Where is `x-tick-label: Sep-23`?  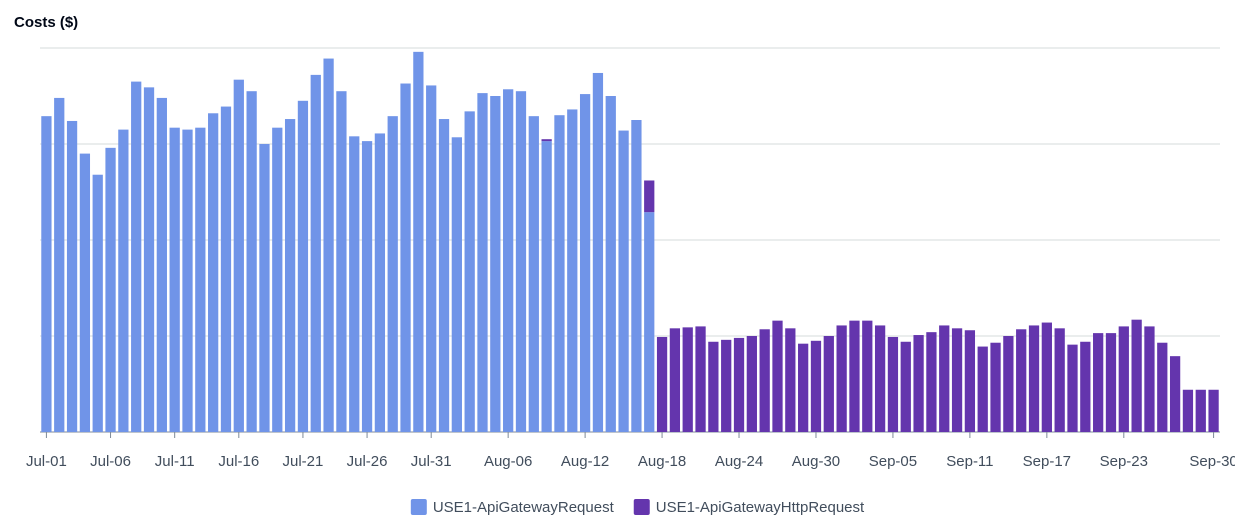
x-tick-label: Sep-23 is located at coordinates (1124, 461).